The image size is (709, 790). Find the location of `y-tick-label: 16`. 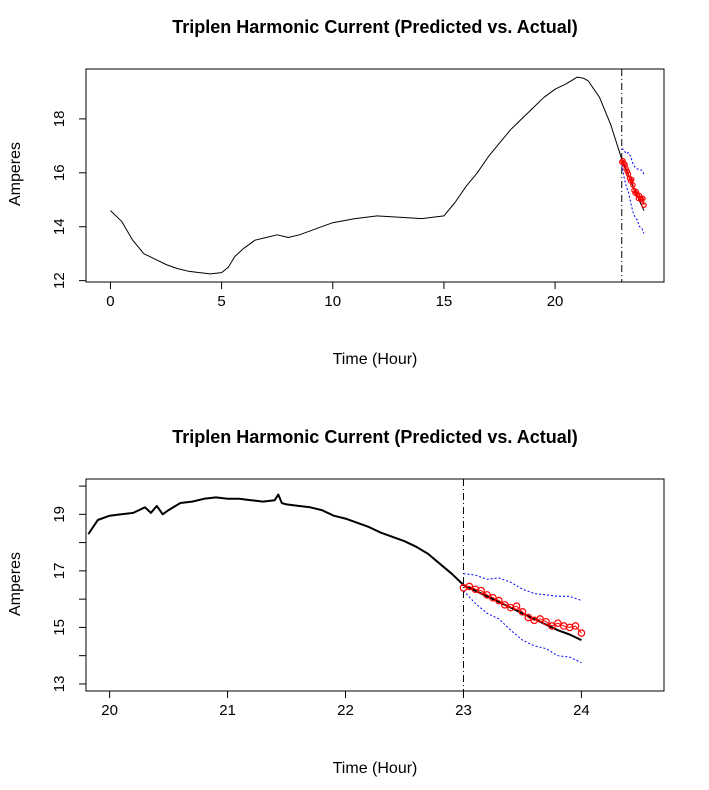

y-tick-label: 16 is located at coordinates (59, 172).